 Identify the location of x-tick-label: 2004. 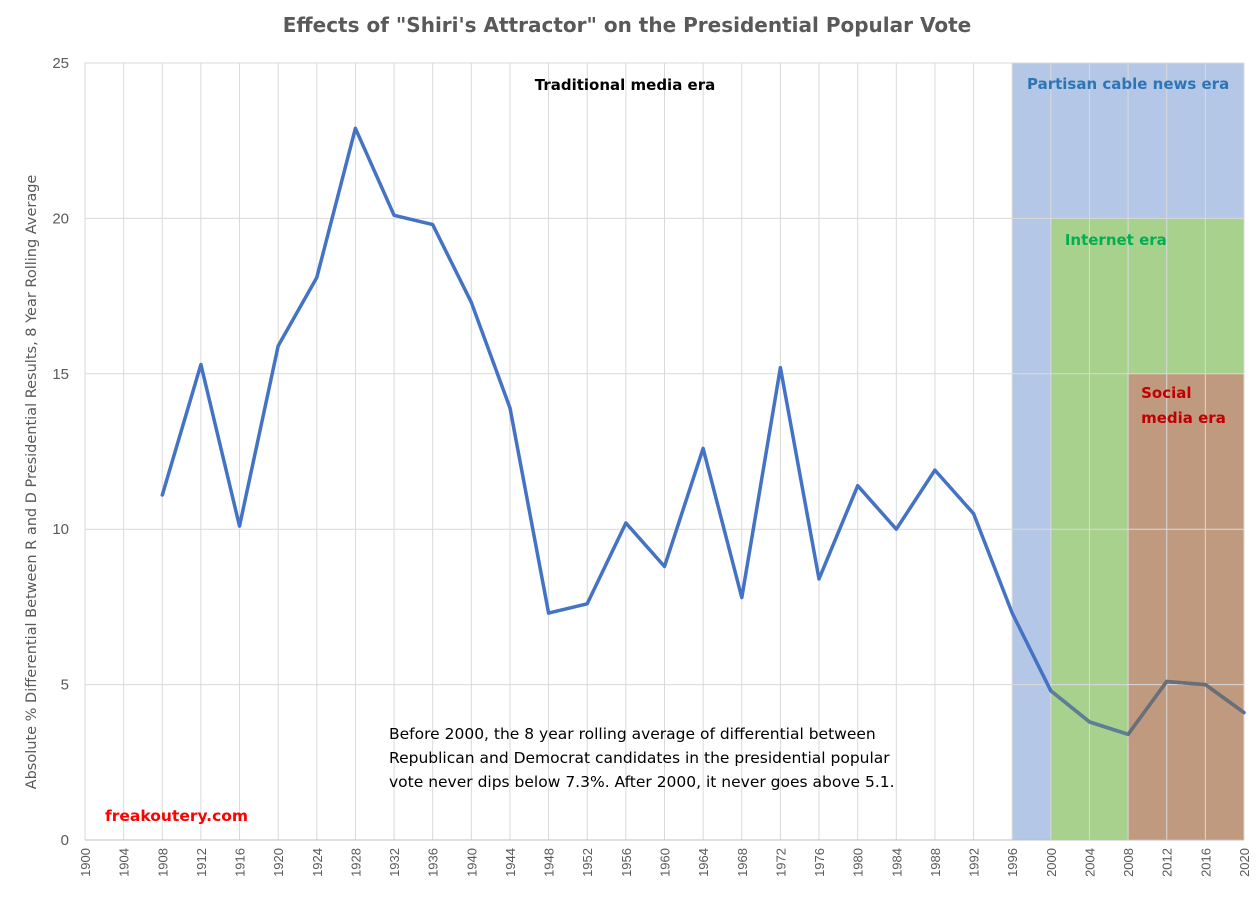
(1089, 862).